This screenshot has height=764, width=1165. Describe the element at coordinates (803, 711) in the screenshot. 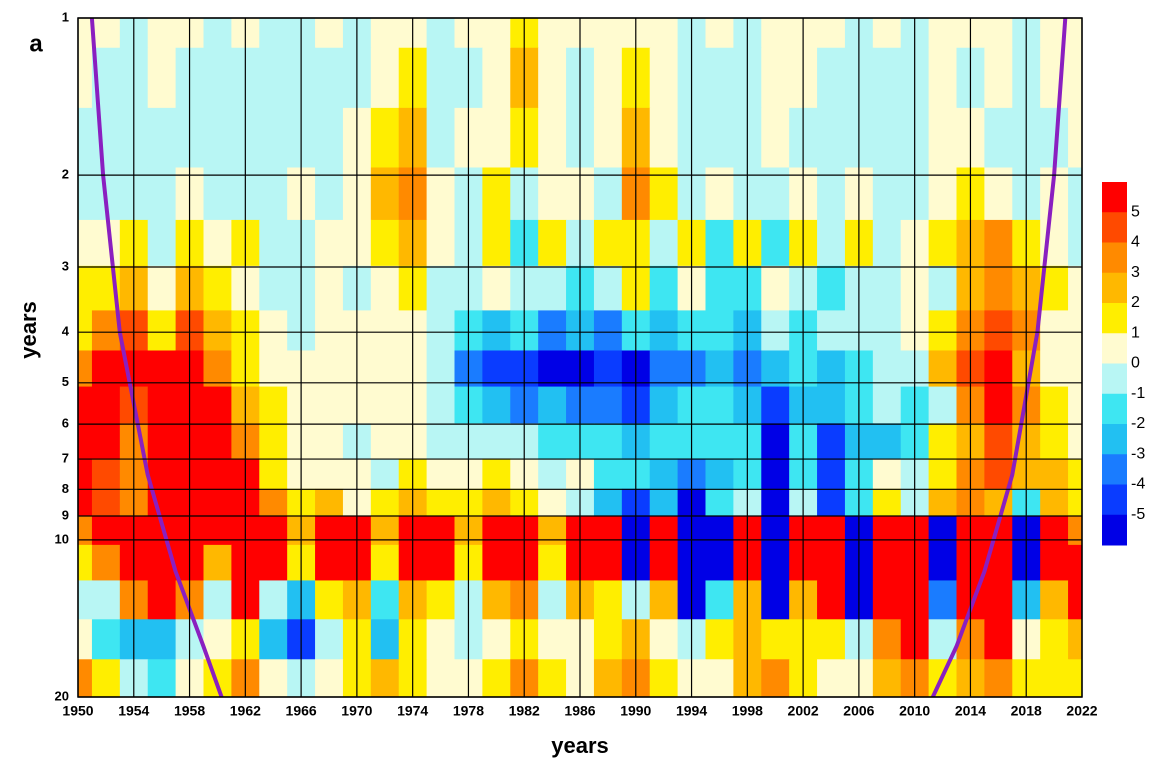

I see `x-tick-label: 2002` at that location.